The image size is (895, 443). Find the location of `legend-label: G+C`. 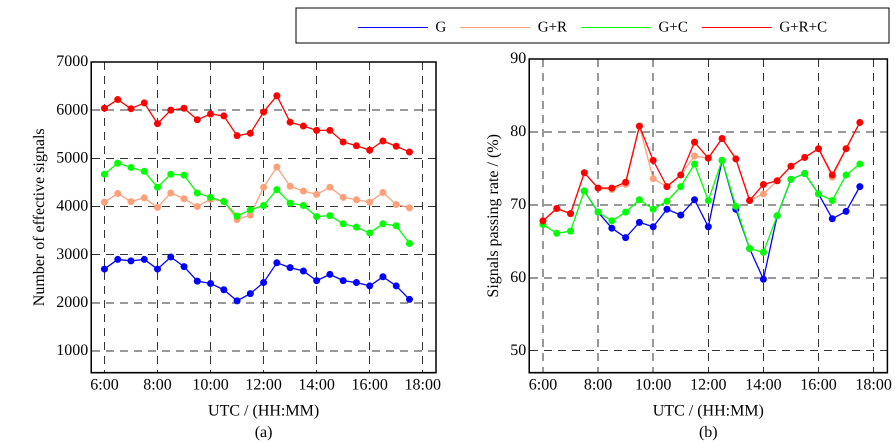

legend-label: G+C is located at coordinates (673, 27).